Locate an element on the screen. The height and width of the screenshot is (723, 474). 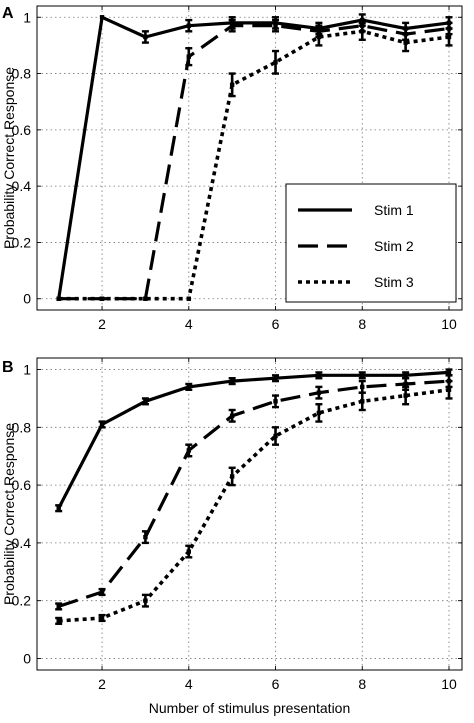
panel-label: B is located at coordinates (8, 367).